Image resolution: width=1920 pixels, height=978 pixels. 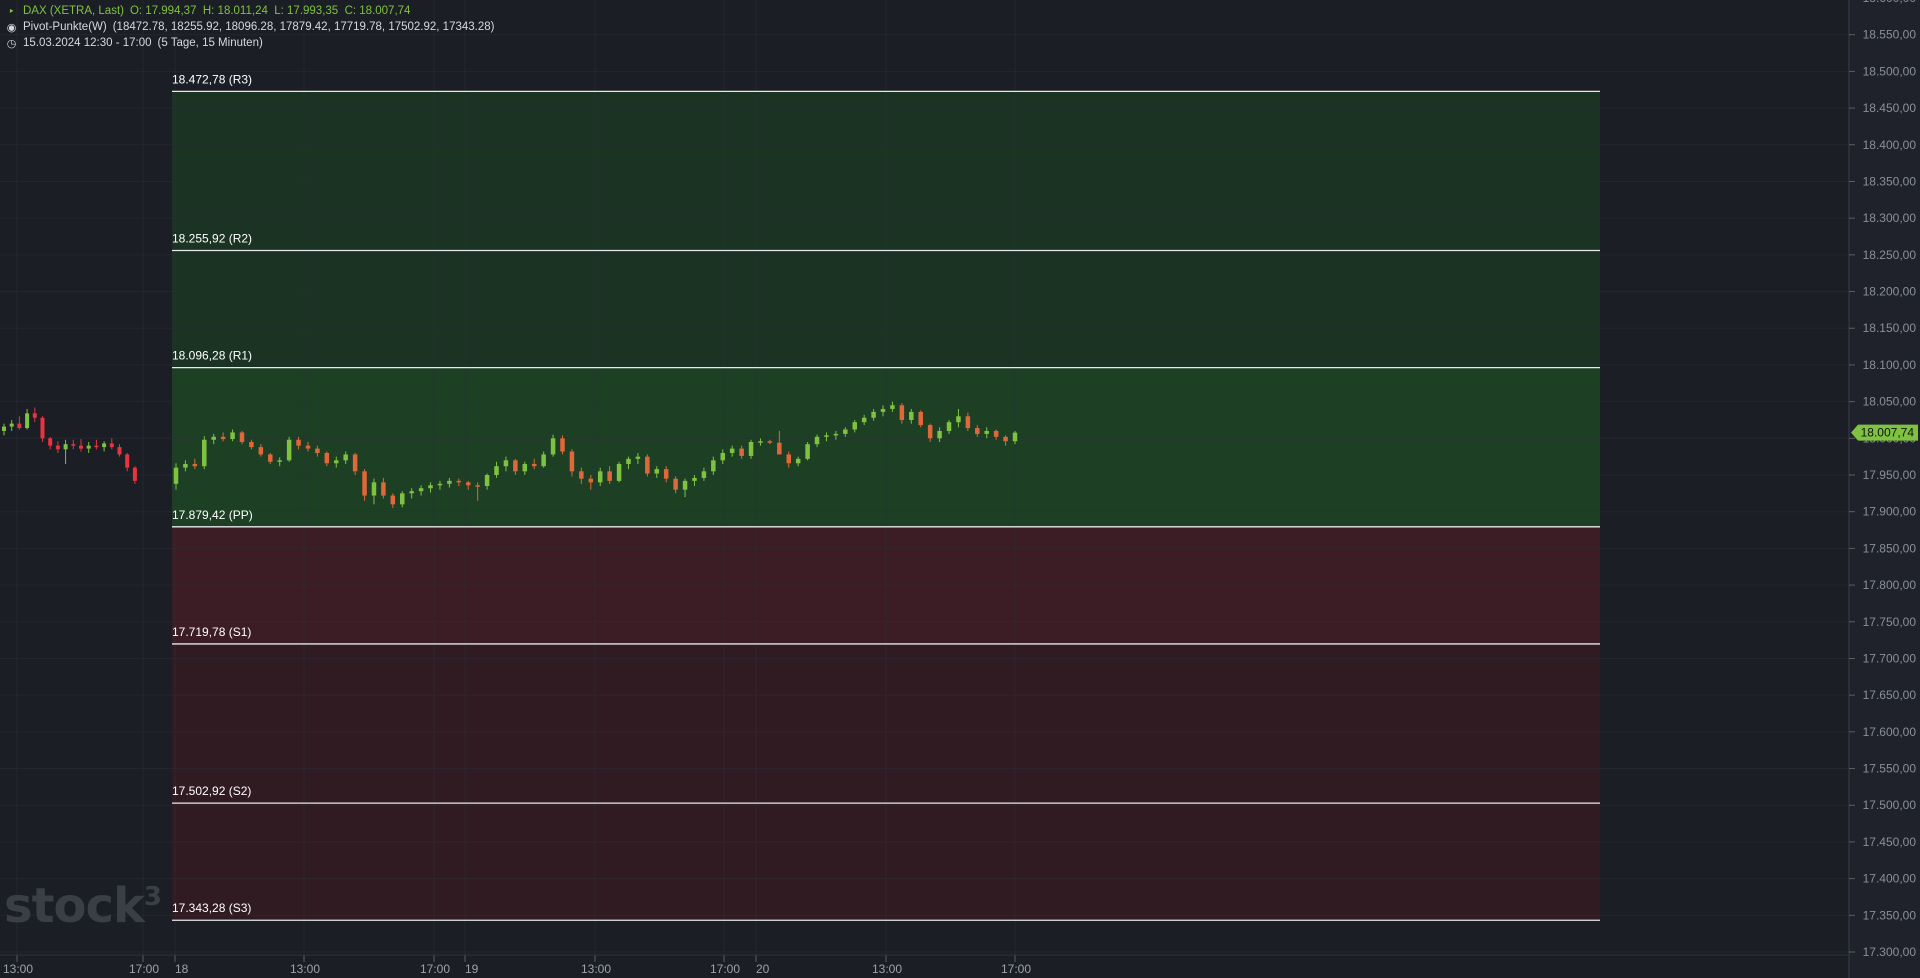 I want to click on y-tick-label: 18.400,00, so click(x=1890, y=145).